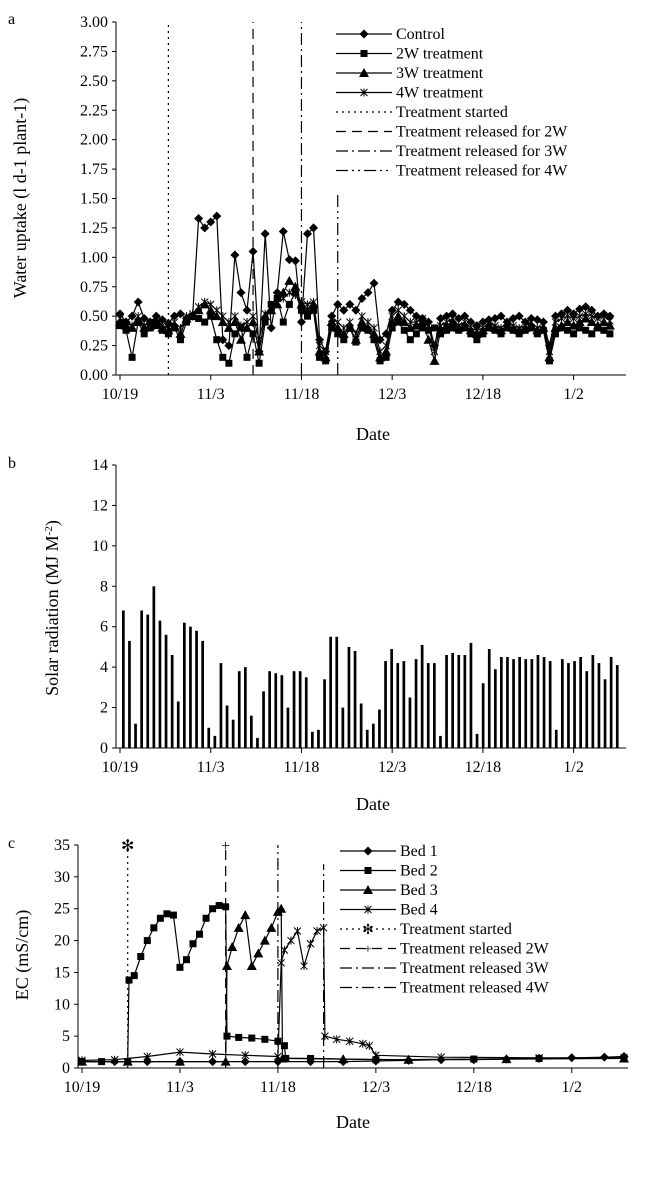 This screenshot has height=1197, width=651. I want to click on a-y-tick-label: 0.00, so click(94, 375).